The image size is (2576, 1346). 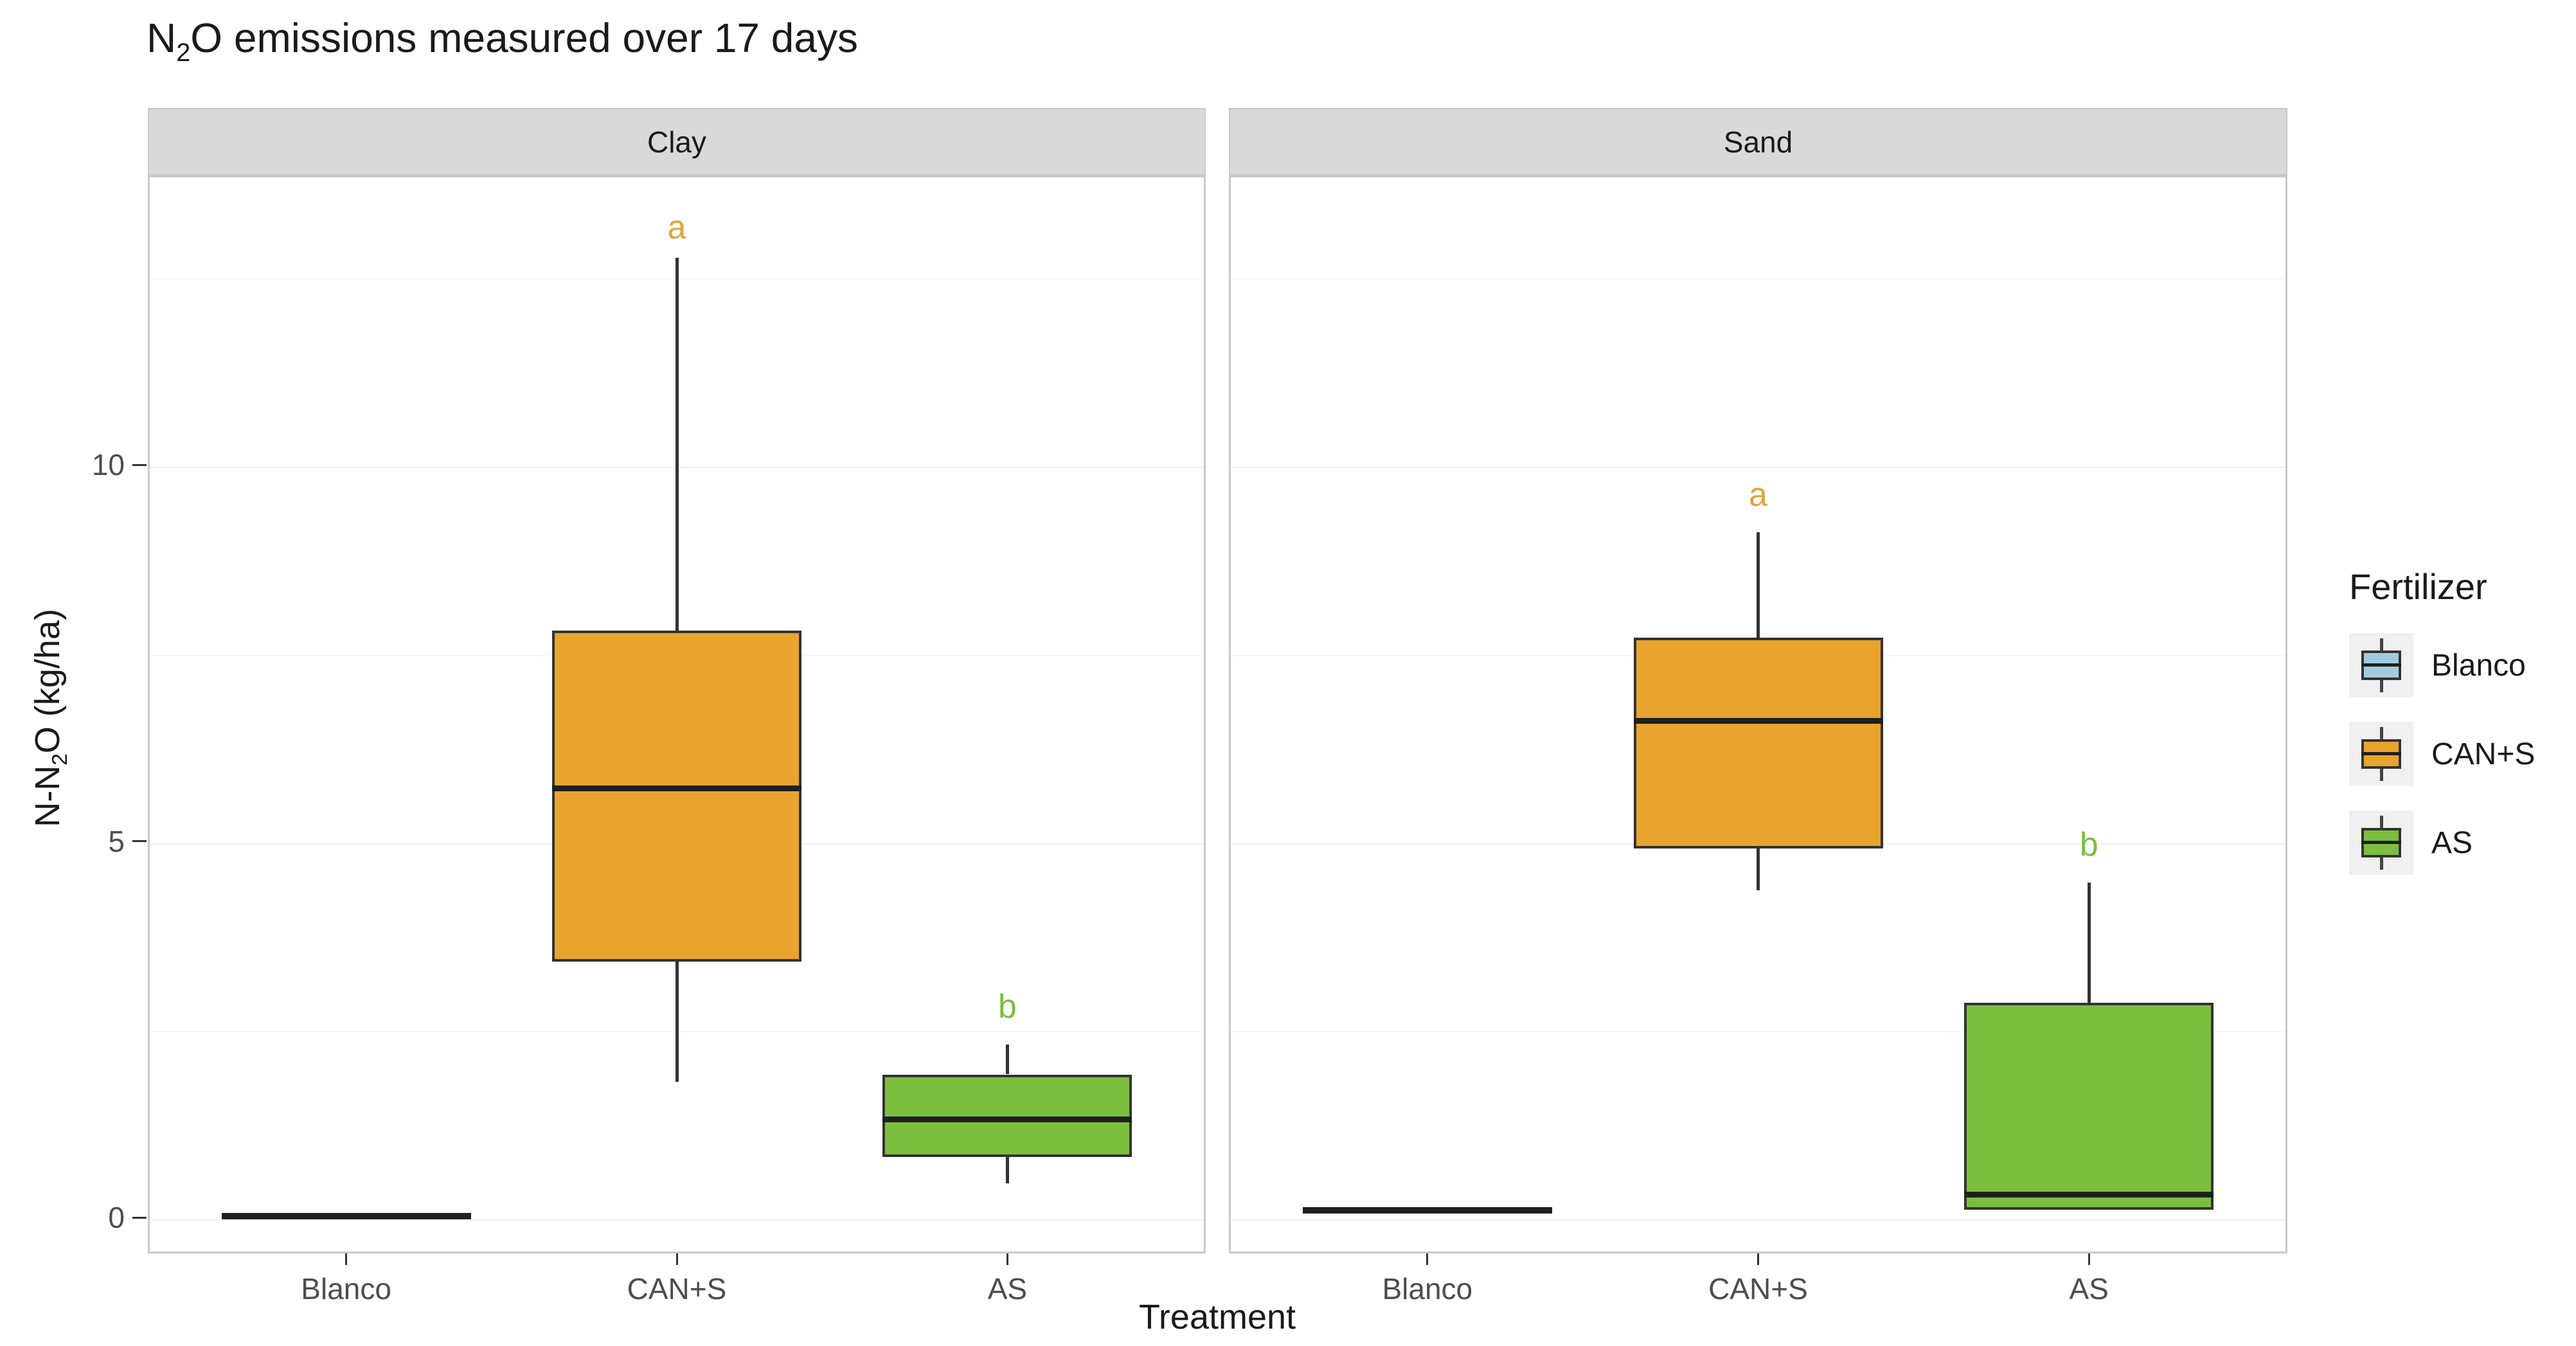 What do you see at coordinates (60, 759) in the screenshot?
I see `y-axis-title-subscript: 2` at bounding box center [60, 759].